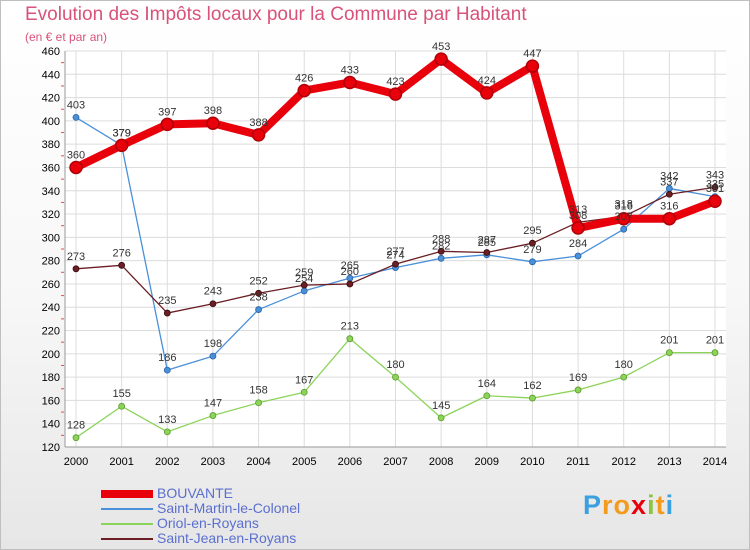 The height and width of the screenshot is (550, 750). Describe the element at coordinates (350, 272) in the screenshot. I see `data-label-saint-jean-en-royans: 260` at that location.